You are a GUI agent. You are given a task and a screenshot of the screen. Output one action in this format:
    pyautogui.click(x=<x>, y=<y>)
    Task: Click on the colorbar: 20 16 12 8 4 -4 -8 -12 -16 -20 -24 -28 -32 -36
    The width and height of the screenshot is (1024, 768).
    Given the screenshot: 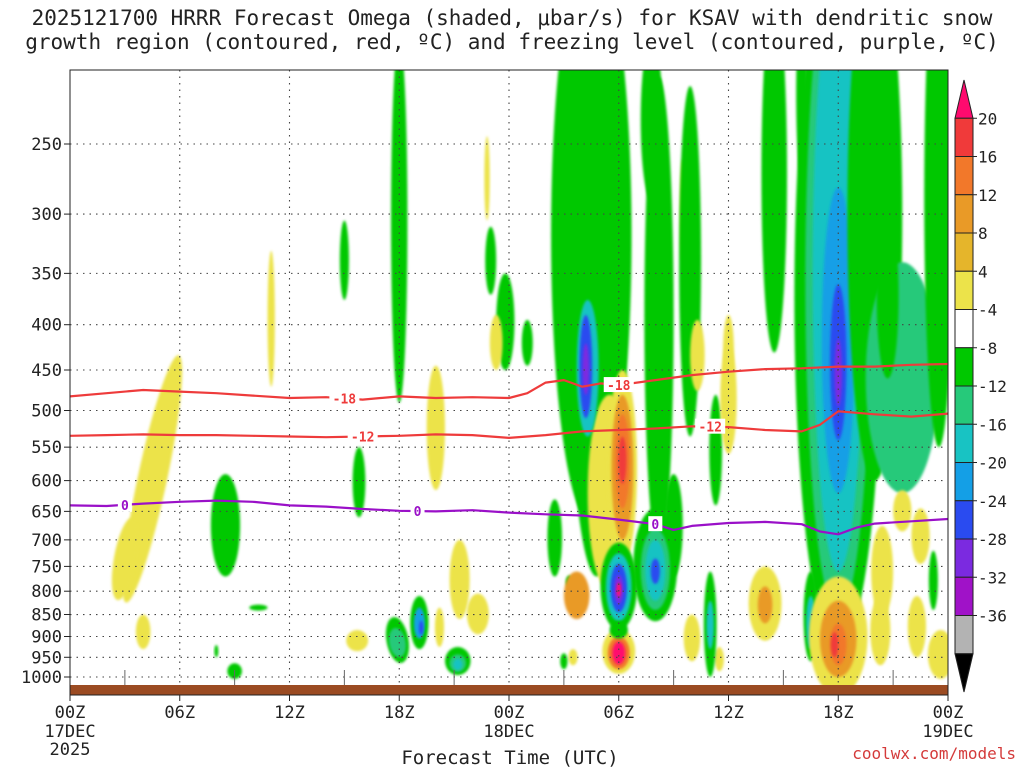 What is the action you would take?
    pyautogui.click(x=980, y=386)
    